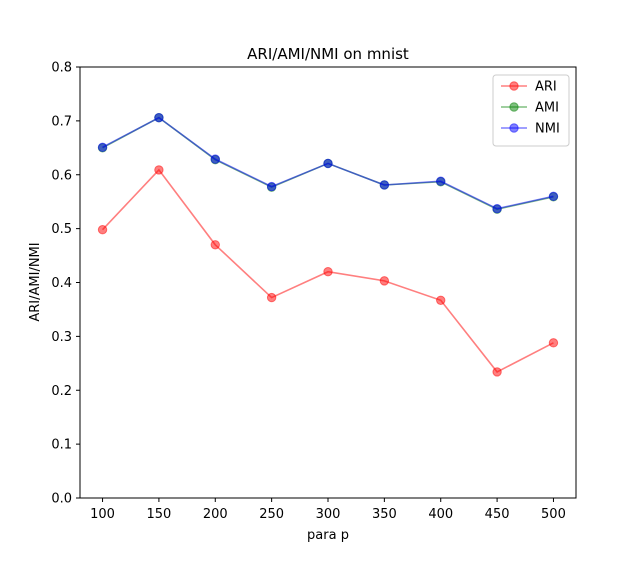 This screenshot has width=640, height=565. I want to click on x-axis-ticks: 100 150 200 250 300 350 400 450 500, so click(328, 510).